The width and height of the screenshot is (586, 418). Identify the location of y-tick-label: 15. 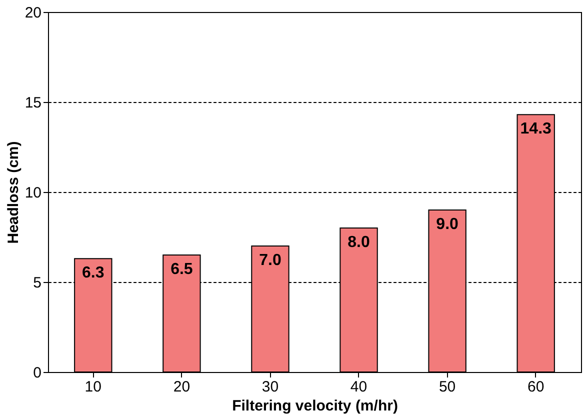
(33, 103).